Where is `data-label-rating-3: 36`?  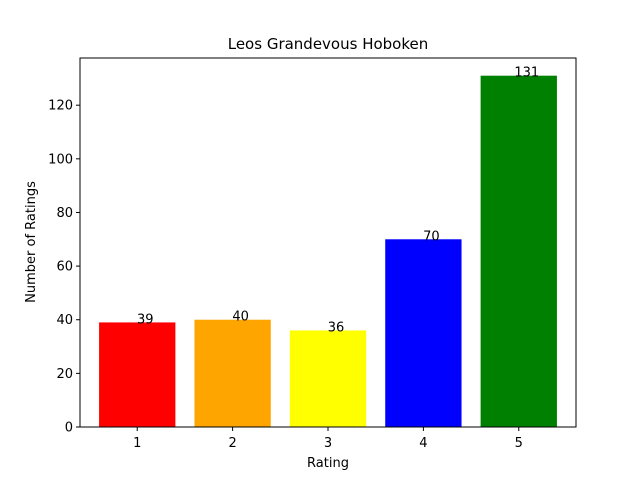 data-label-rating-3: 36 is located at coordinates (336, 327).